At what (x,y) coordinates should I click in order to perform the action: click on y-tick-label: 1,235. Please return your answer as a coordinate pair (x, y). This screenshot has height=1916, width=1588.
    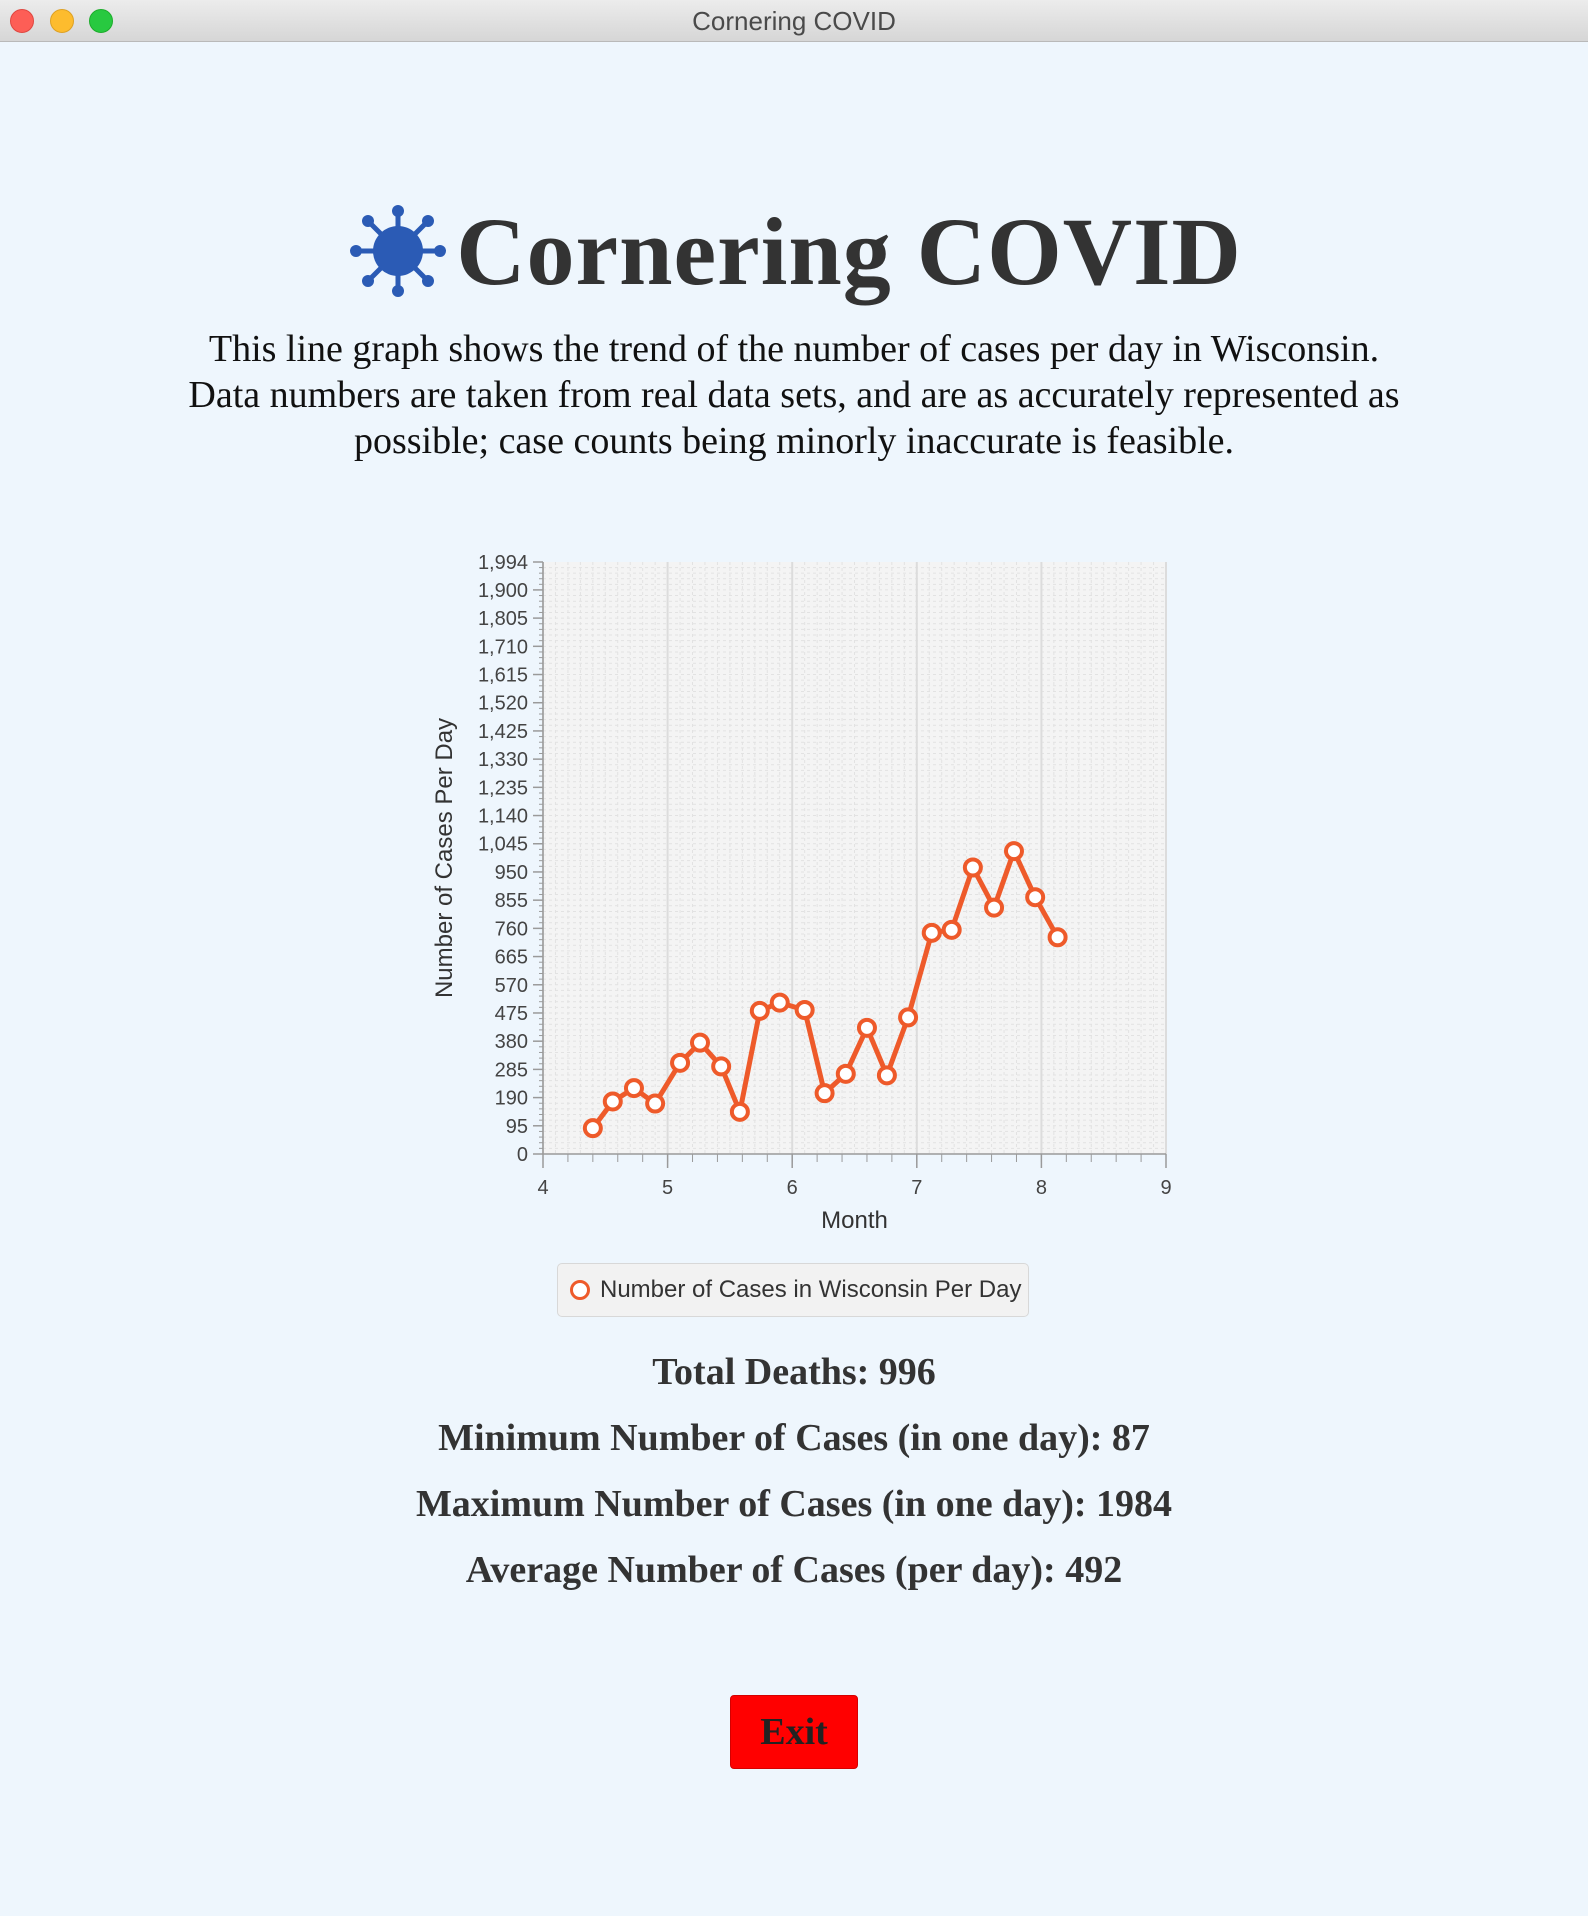
    Looking at the image, I should click on (503, 788).